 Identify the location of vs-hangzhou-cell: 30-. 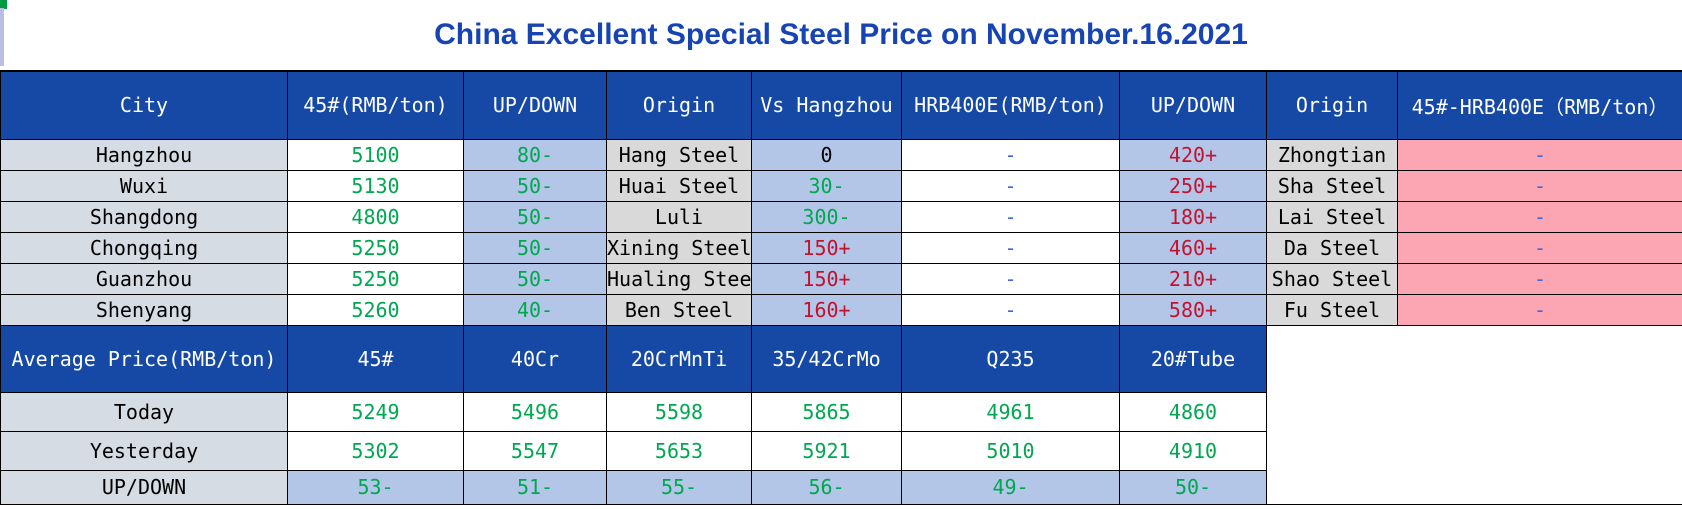
(826, 185).